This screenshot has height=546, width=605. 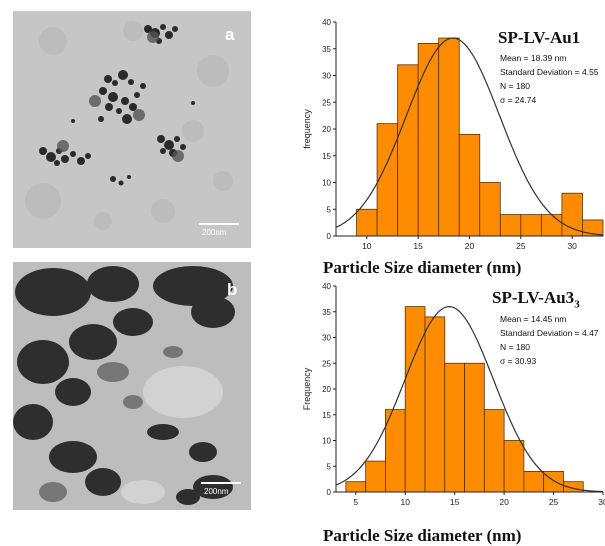 I want to click on panel-letter-b: b, so click(x=232, y=289).